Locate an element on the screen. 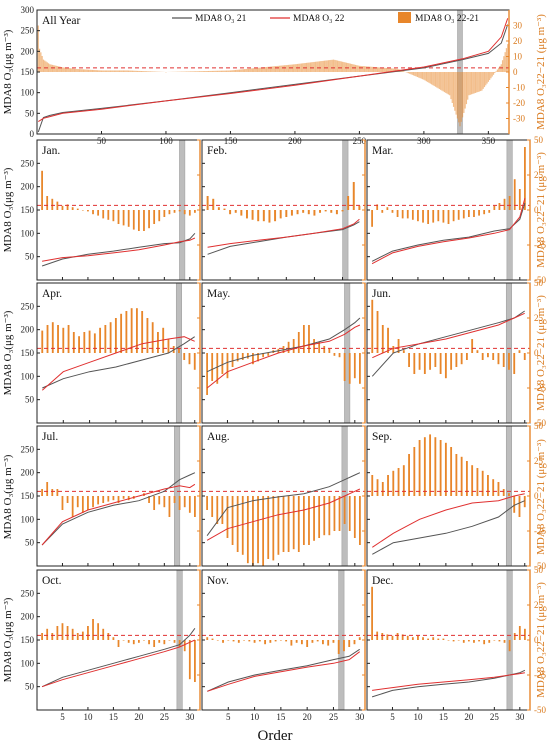 The width and height of the screenshot is (550, 748). plot-area is located at coordinates (283, 496).